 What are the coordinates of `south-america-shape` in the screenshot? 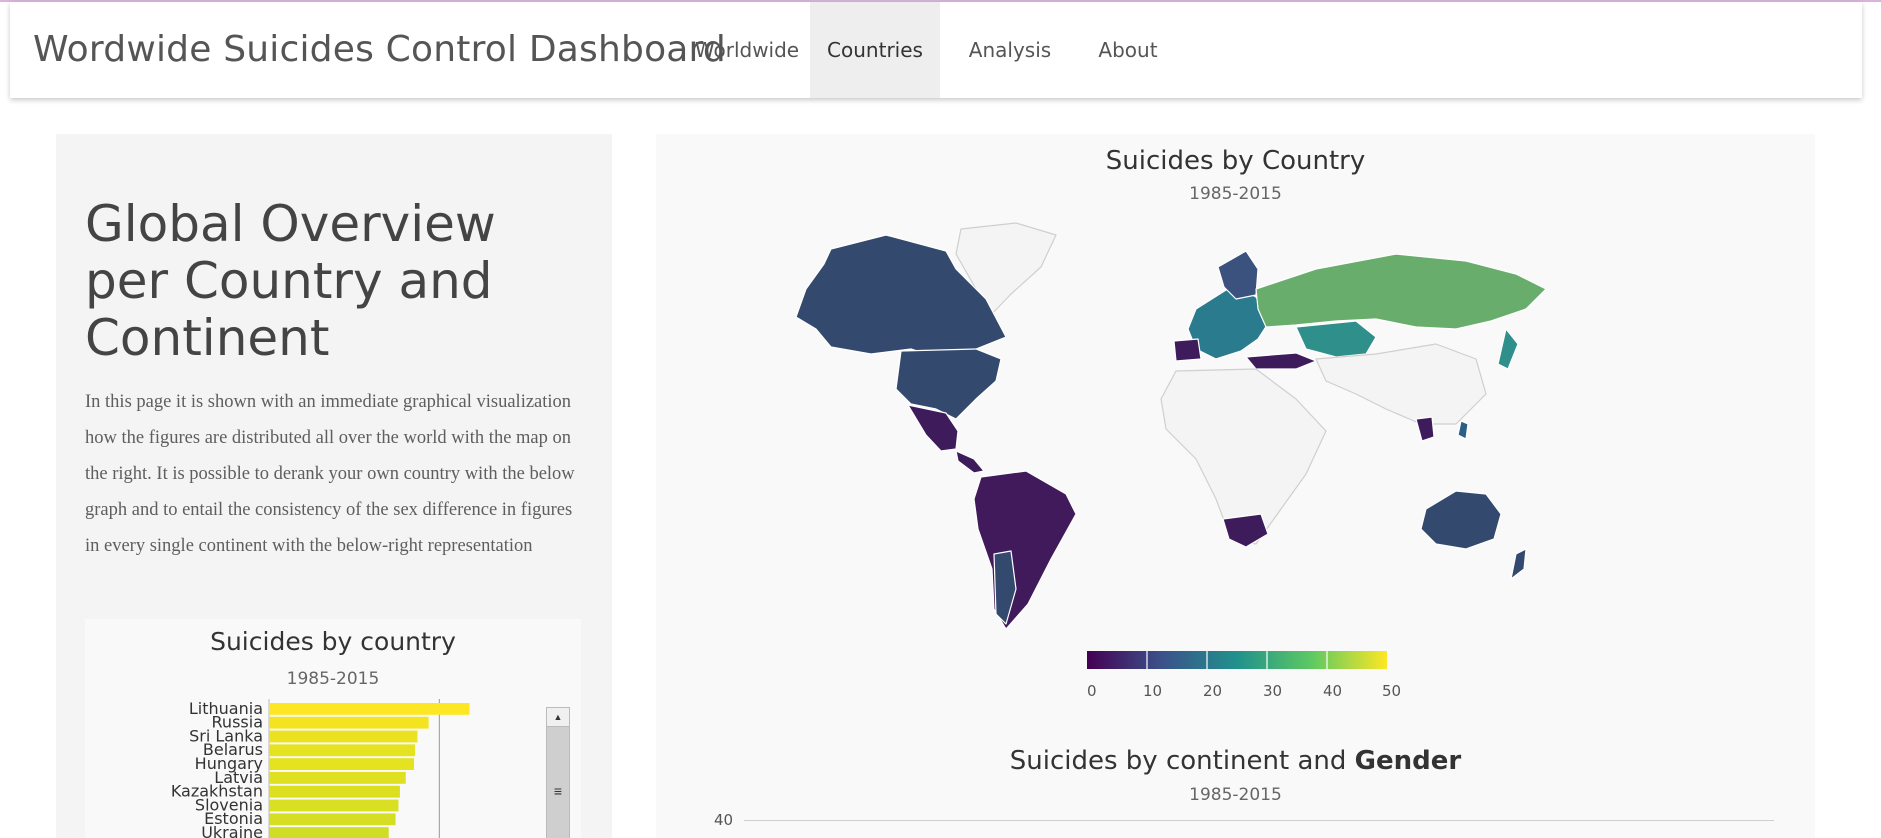 It's located at (1025, 549).